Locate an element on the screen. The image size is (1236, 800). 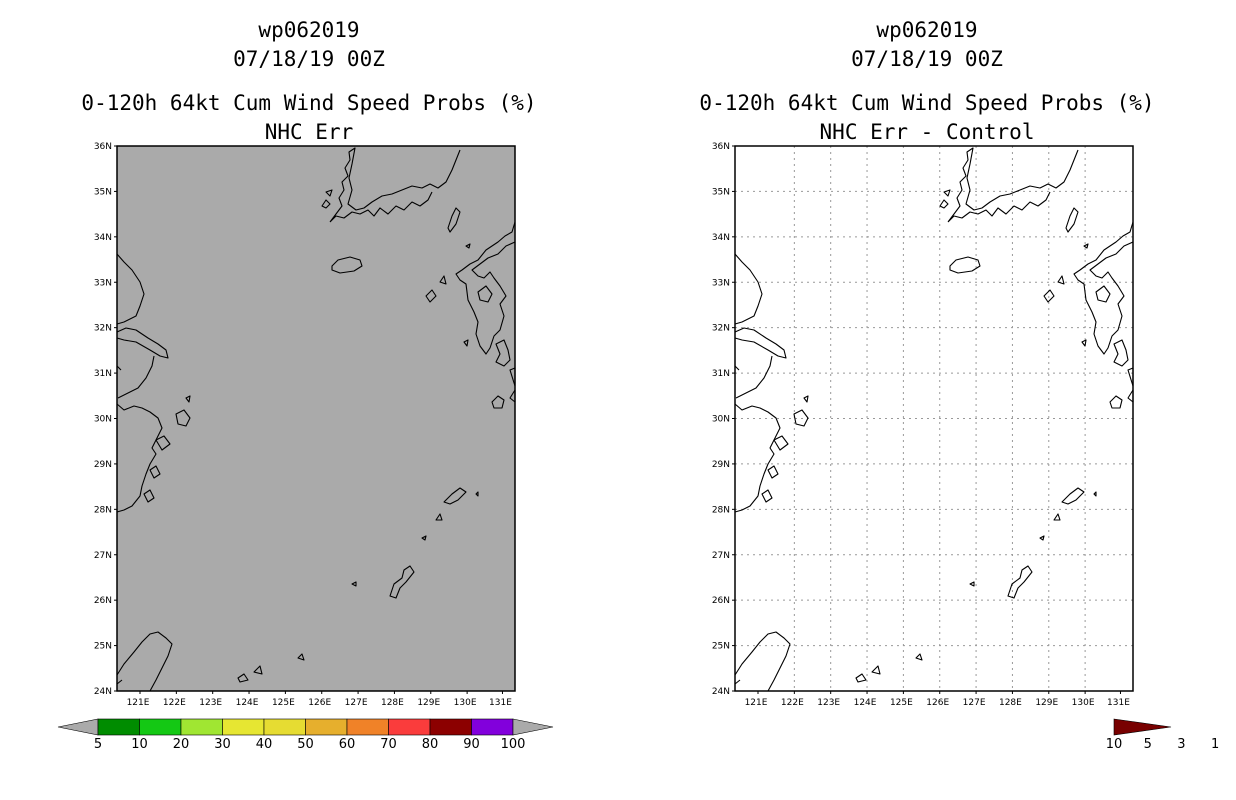
colorbar: -10-5-3-113510 is located at coordinates (1162, 735).